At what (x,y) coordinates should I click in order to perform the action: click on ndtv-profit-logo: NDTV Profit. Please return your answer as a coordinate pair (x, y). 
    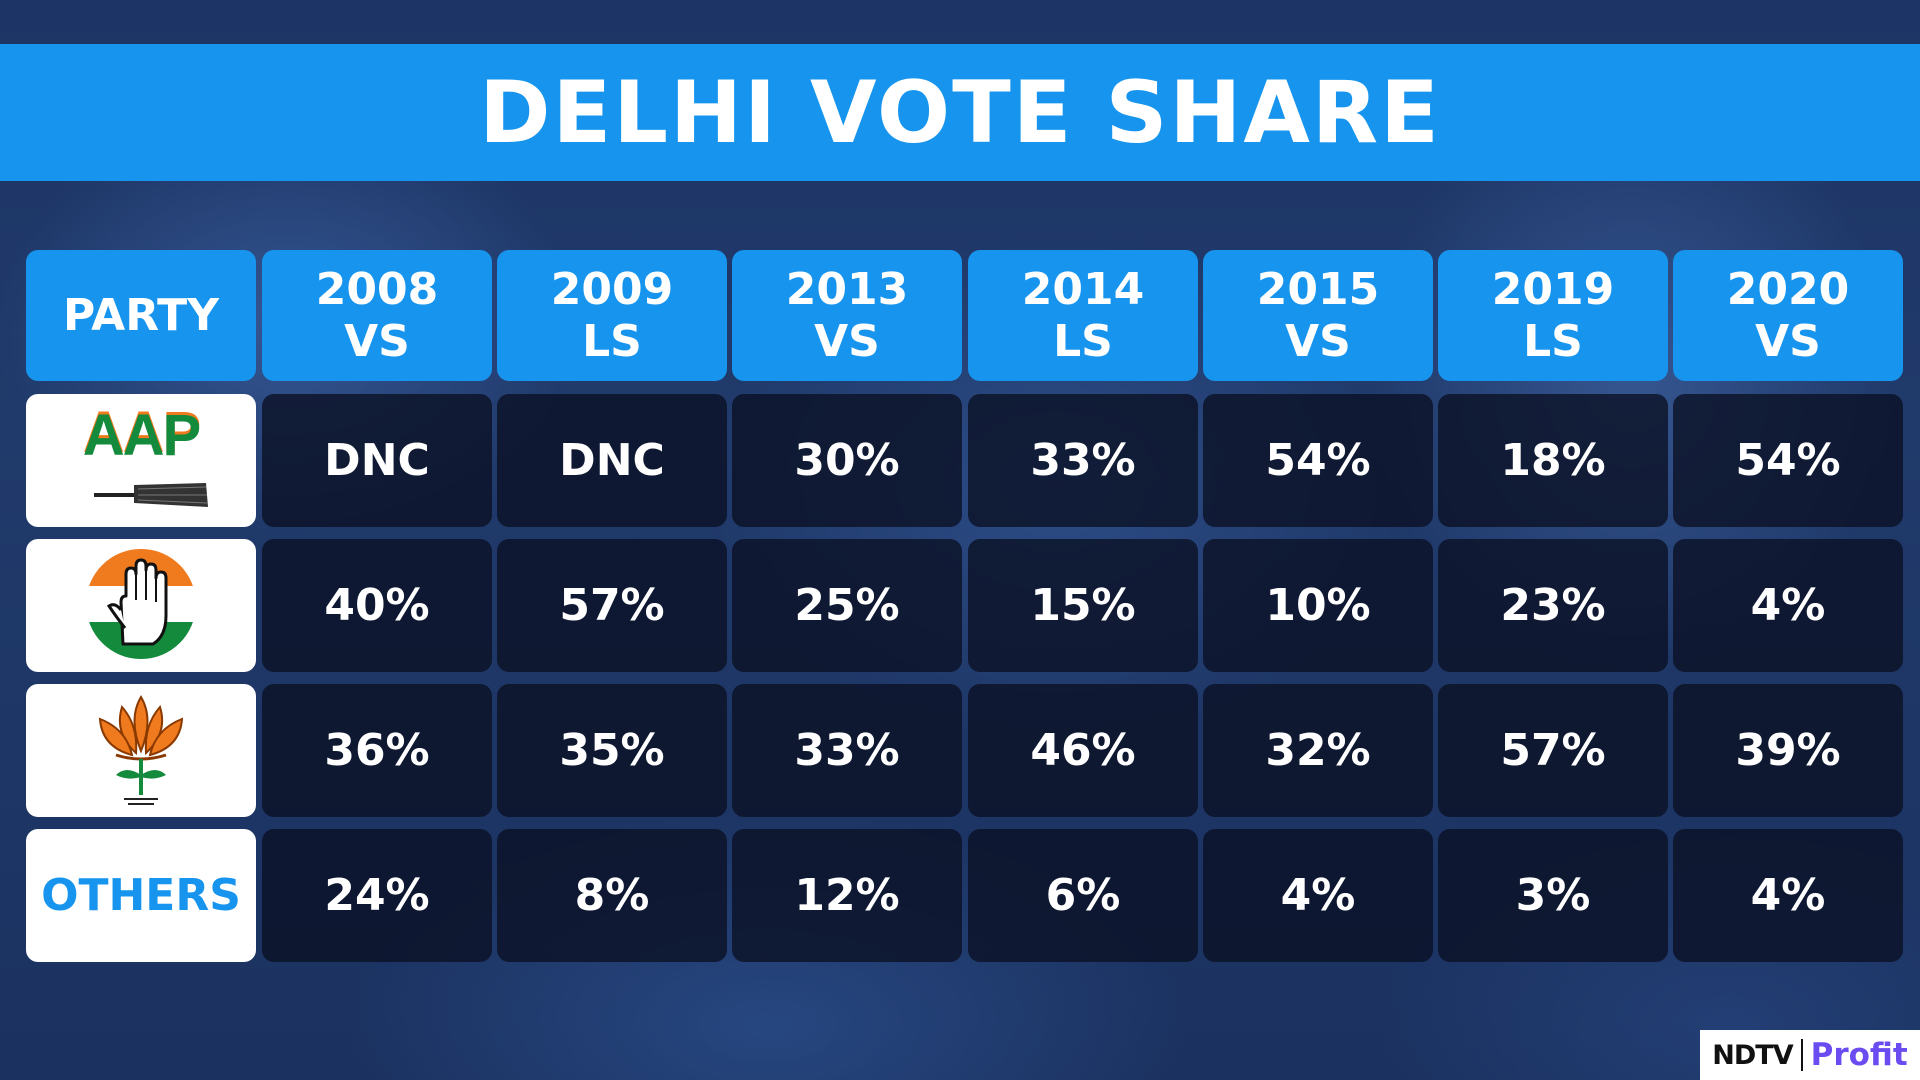
    Looking at the image, I should click on (1810, 1055).